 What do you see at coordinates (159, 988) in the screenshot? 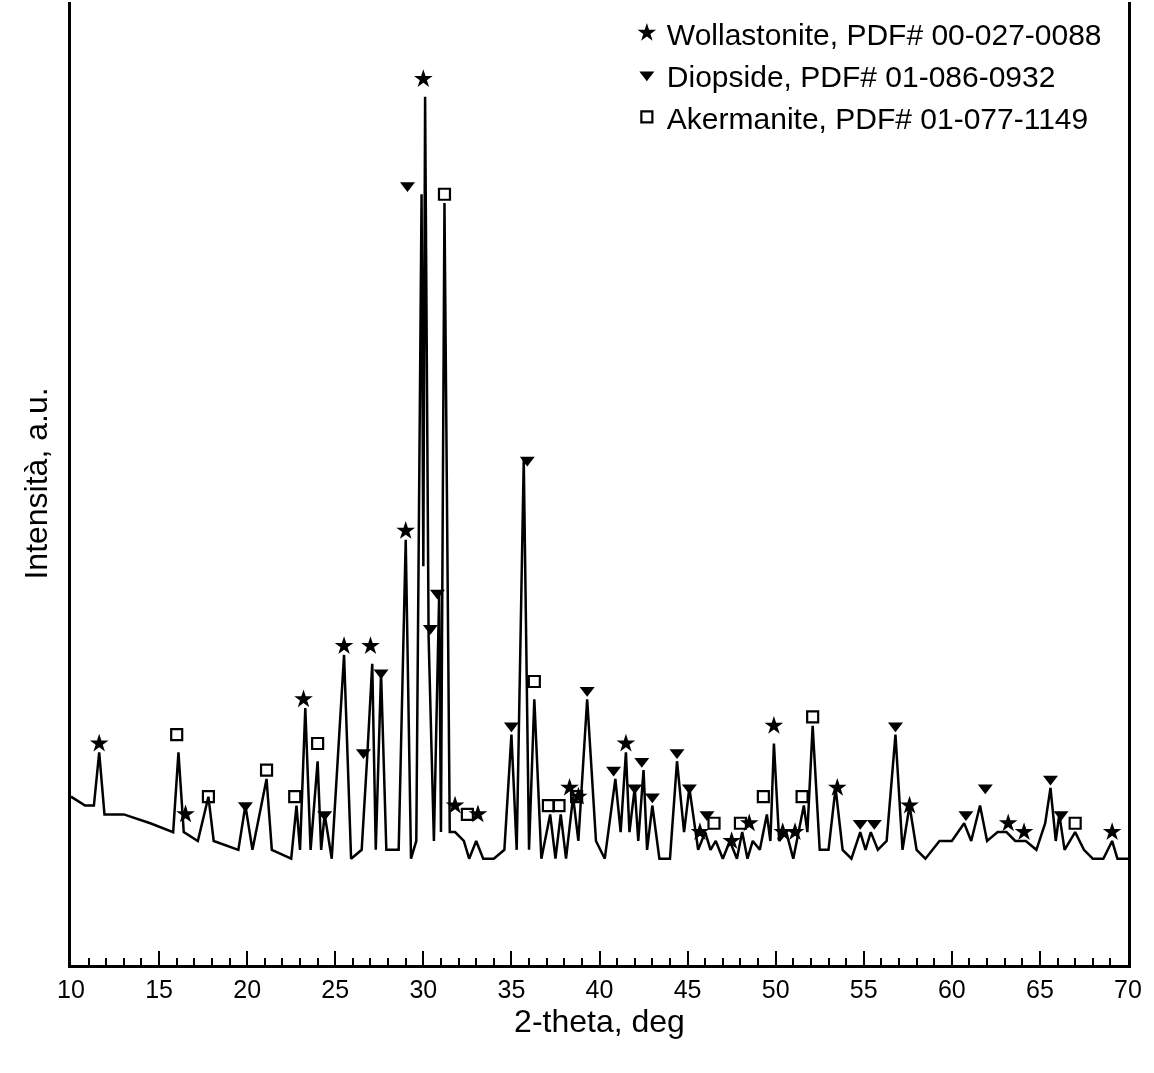
I see `x-tick-label: 15` at bounding box center [159, 988].